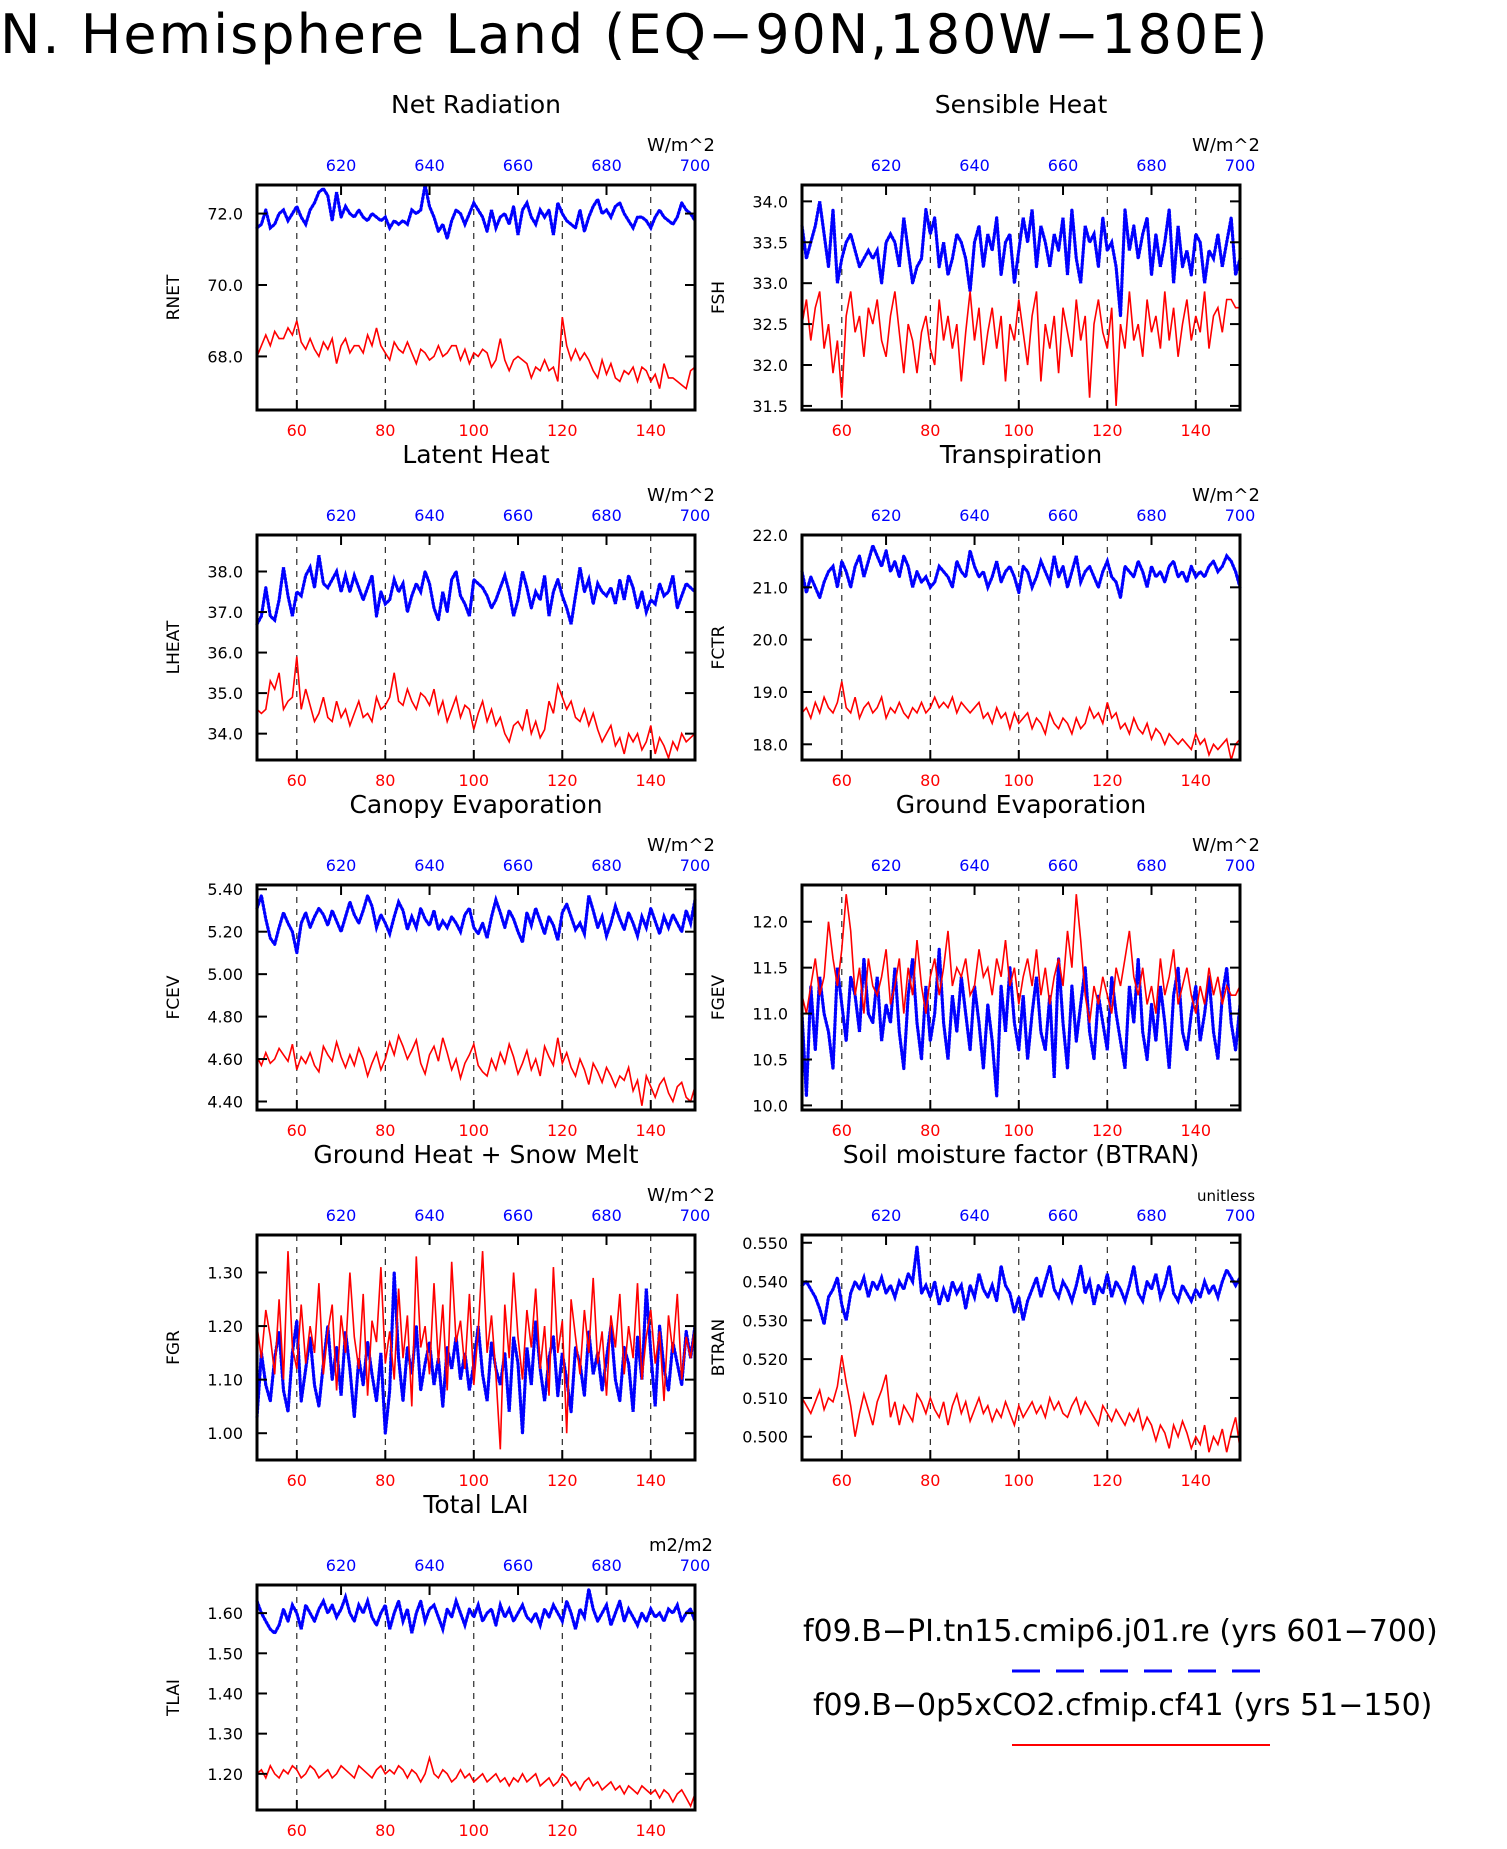 The width and height of the screenshot is (1507, 1849). I want to click on y-tick-label: 33.5, so click(770, 242).